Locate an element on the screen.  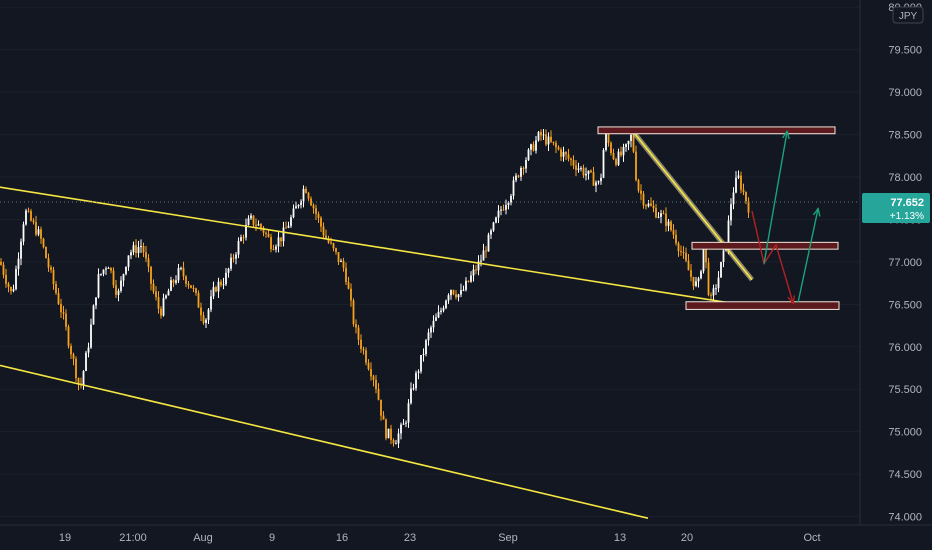
zones is located at coordinates (718, 218).